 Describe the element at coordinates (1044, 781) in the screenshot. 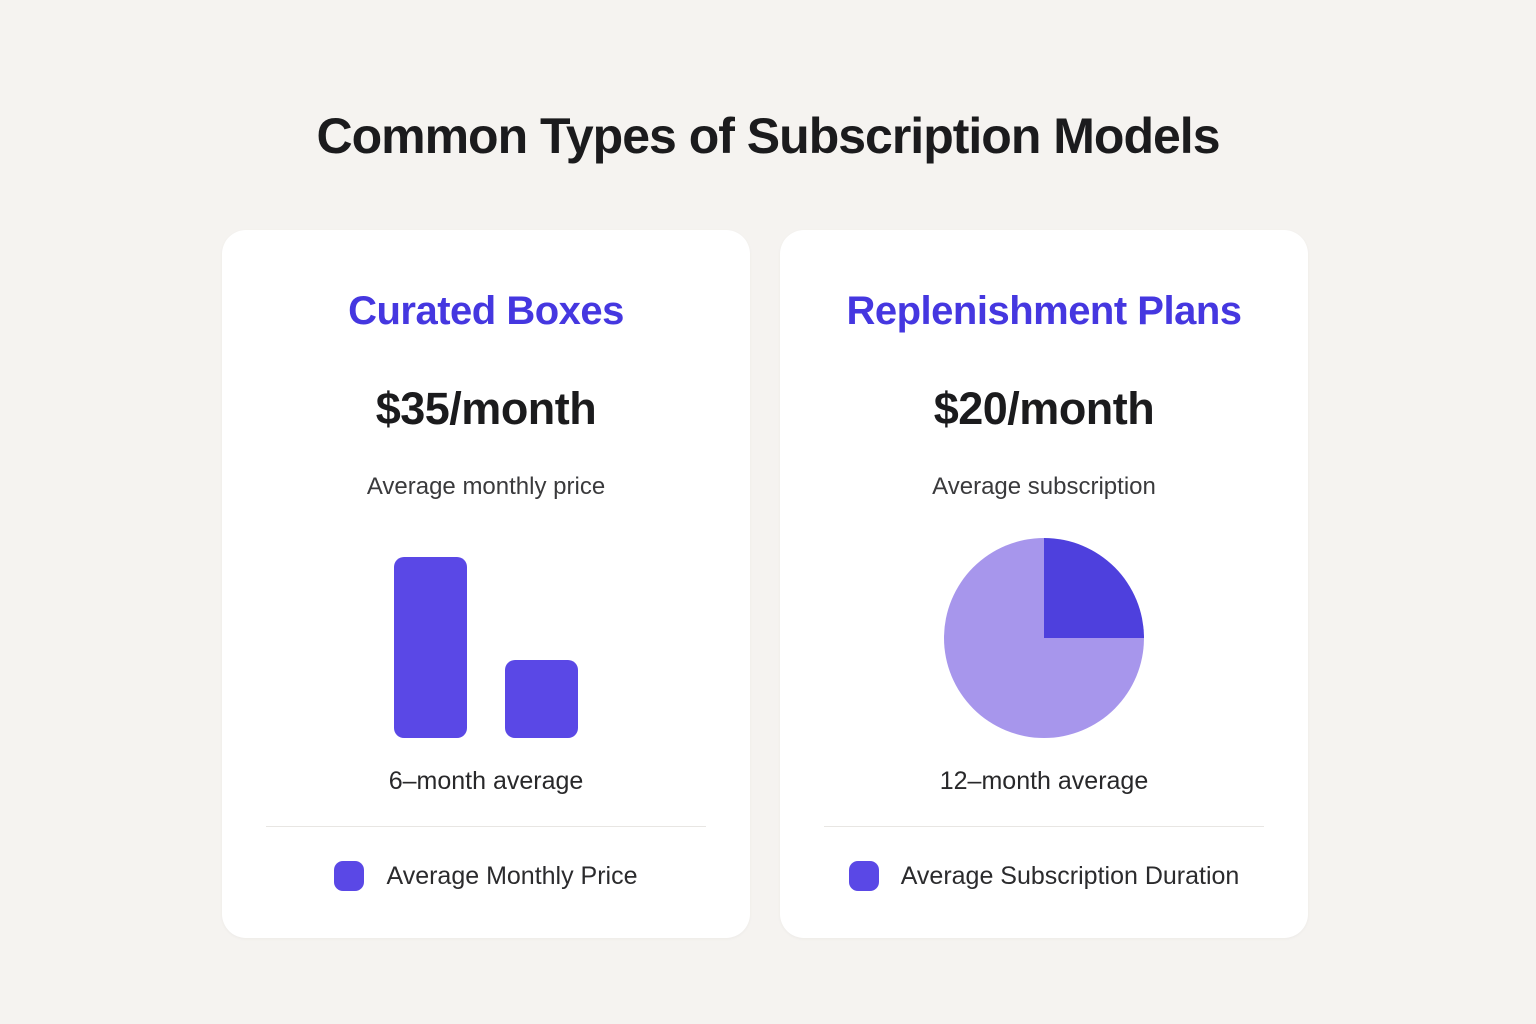

I see `chart-caption: 12–month average` at that location.